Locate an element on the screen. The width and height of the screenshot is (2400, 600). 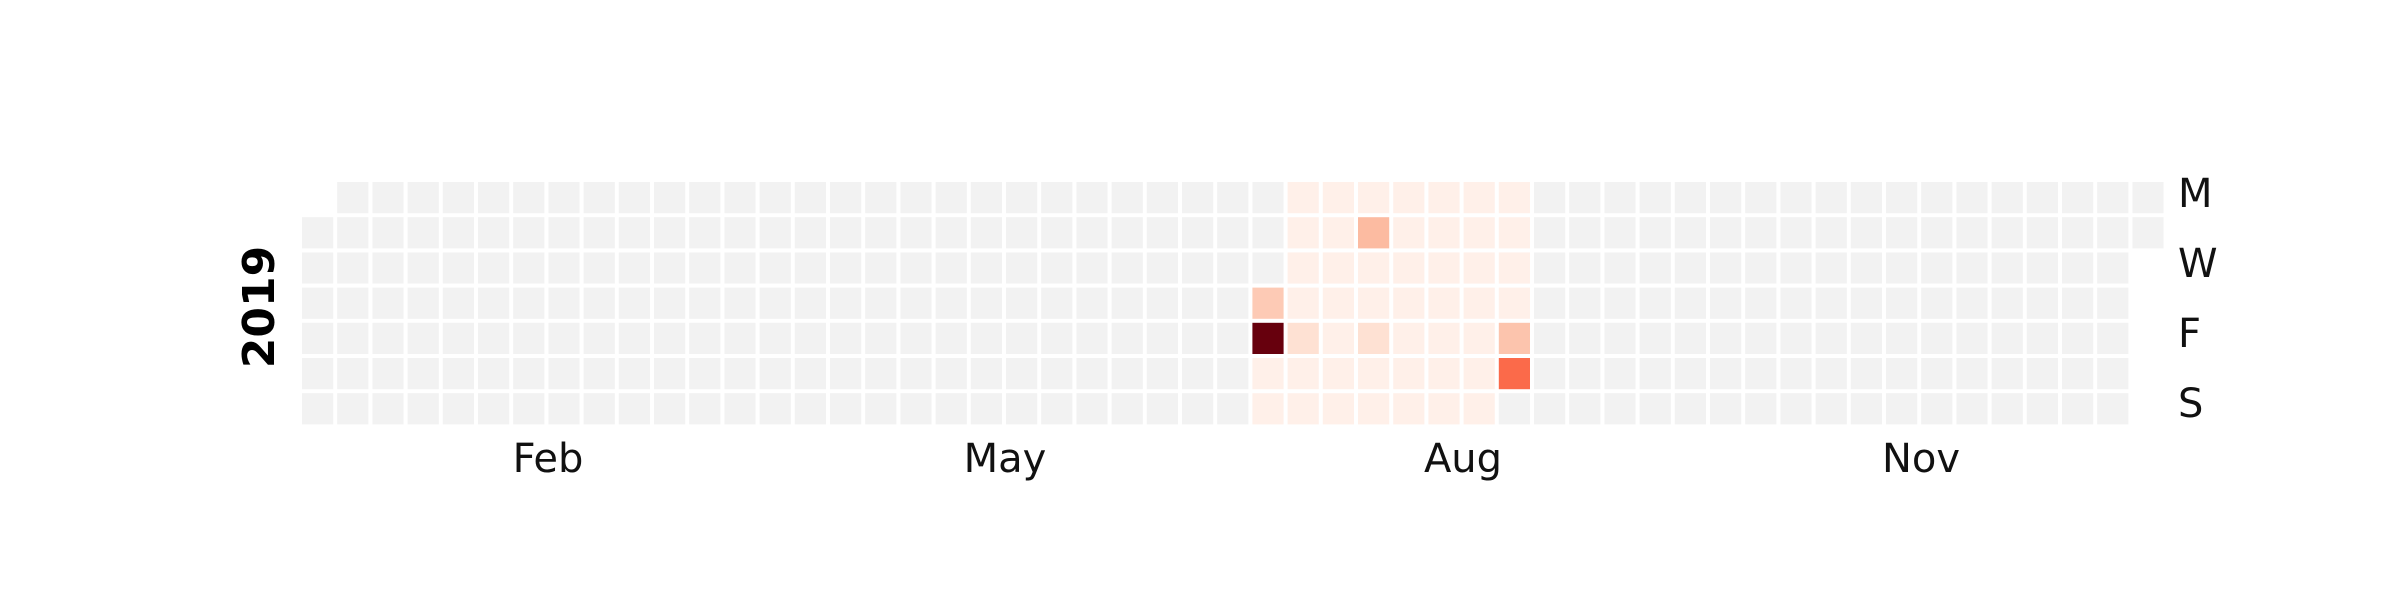
month-label-feb: Feb is located at coordinates (548, 459).